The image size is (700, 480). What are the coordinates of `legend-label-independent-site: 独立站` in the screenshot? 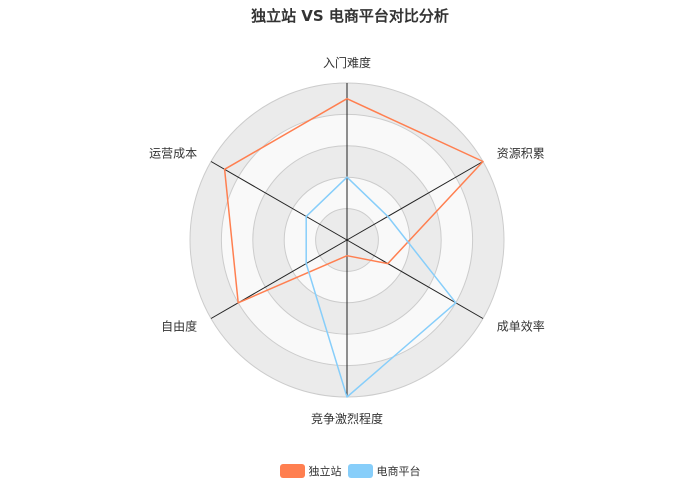 It's located at (325, 471).